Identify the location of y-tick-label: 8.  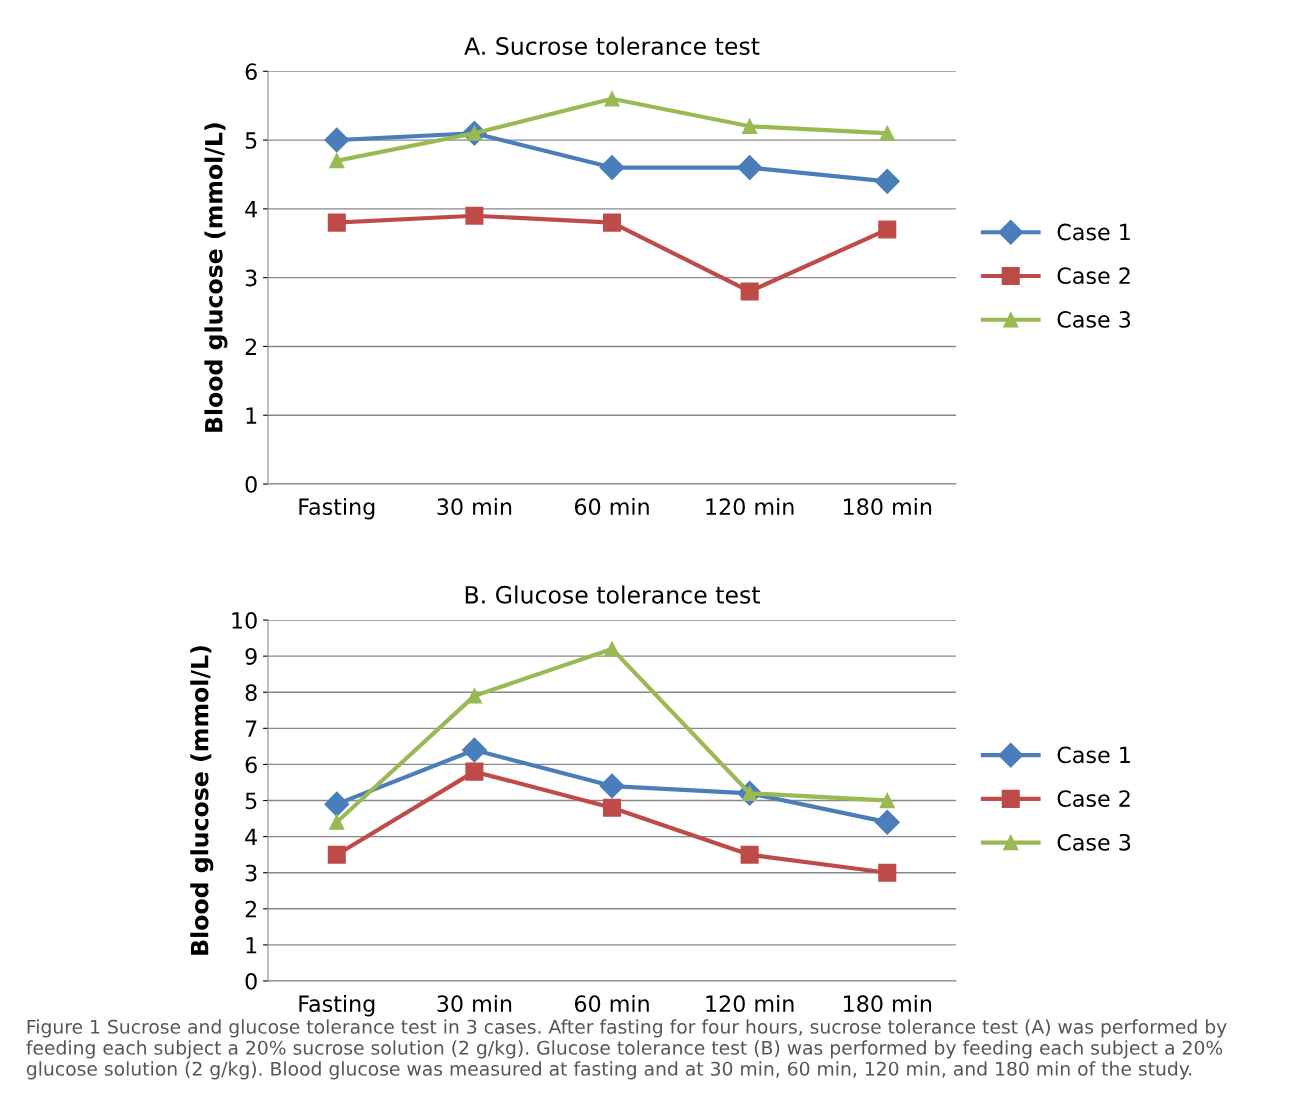
(251, 692).